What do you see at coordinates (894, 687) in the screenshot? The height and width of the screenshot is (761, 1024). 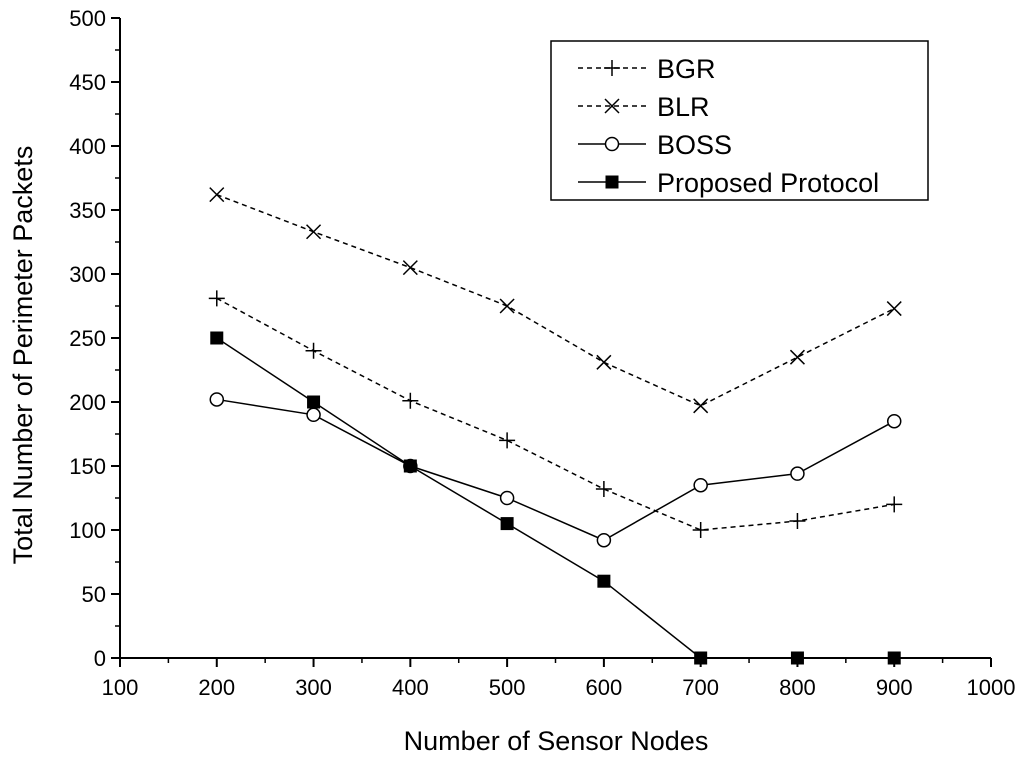 I see `x-tick-label: 900` at bounding box center [894, 687].